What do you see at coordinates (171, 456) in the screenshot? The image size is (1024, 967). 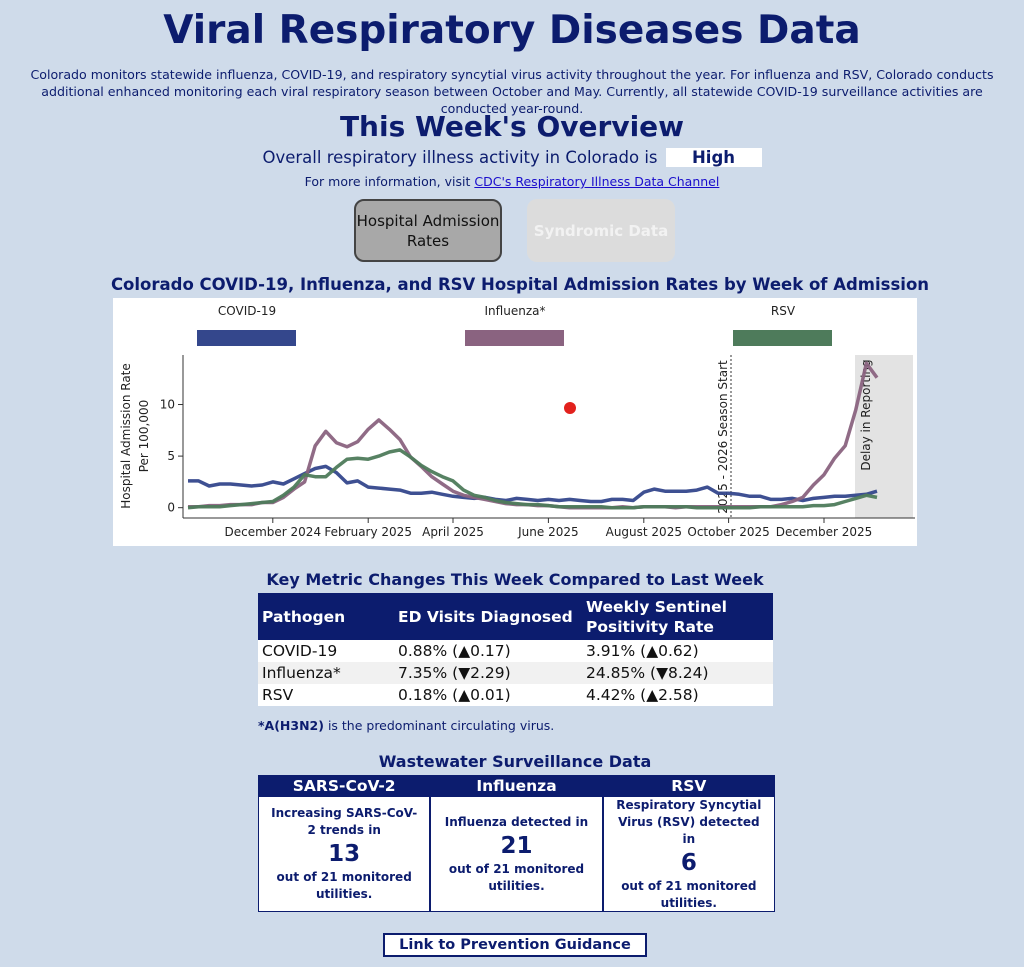 I see `y-tick-label: 5` at bounding box center [171, 456].